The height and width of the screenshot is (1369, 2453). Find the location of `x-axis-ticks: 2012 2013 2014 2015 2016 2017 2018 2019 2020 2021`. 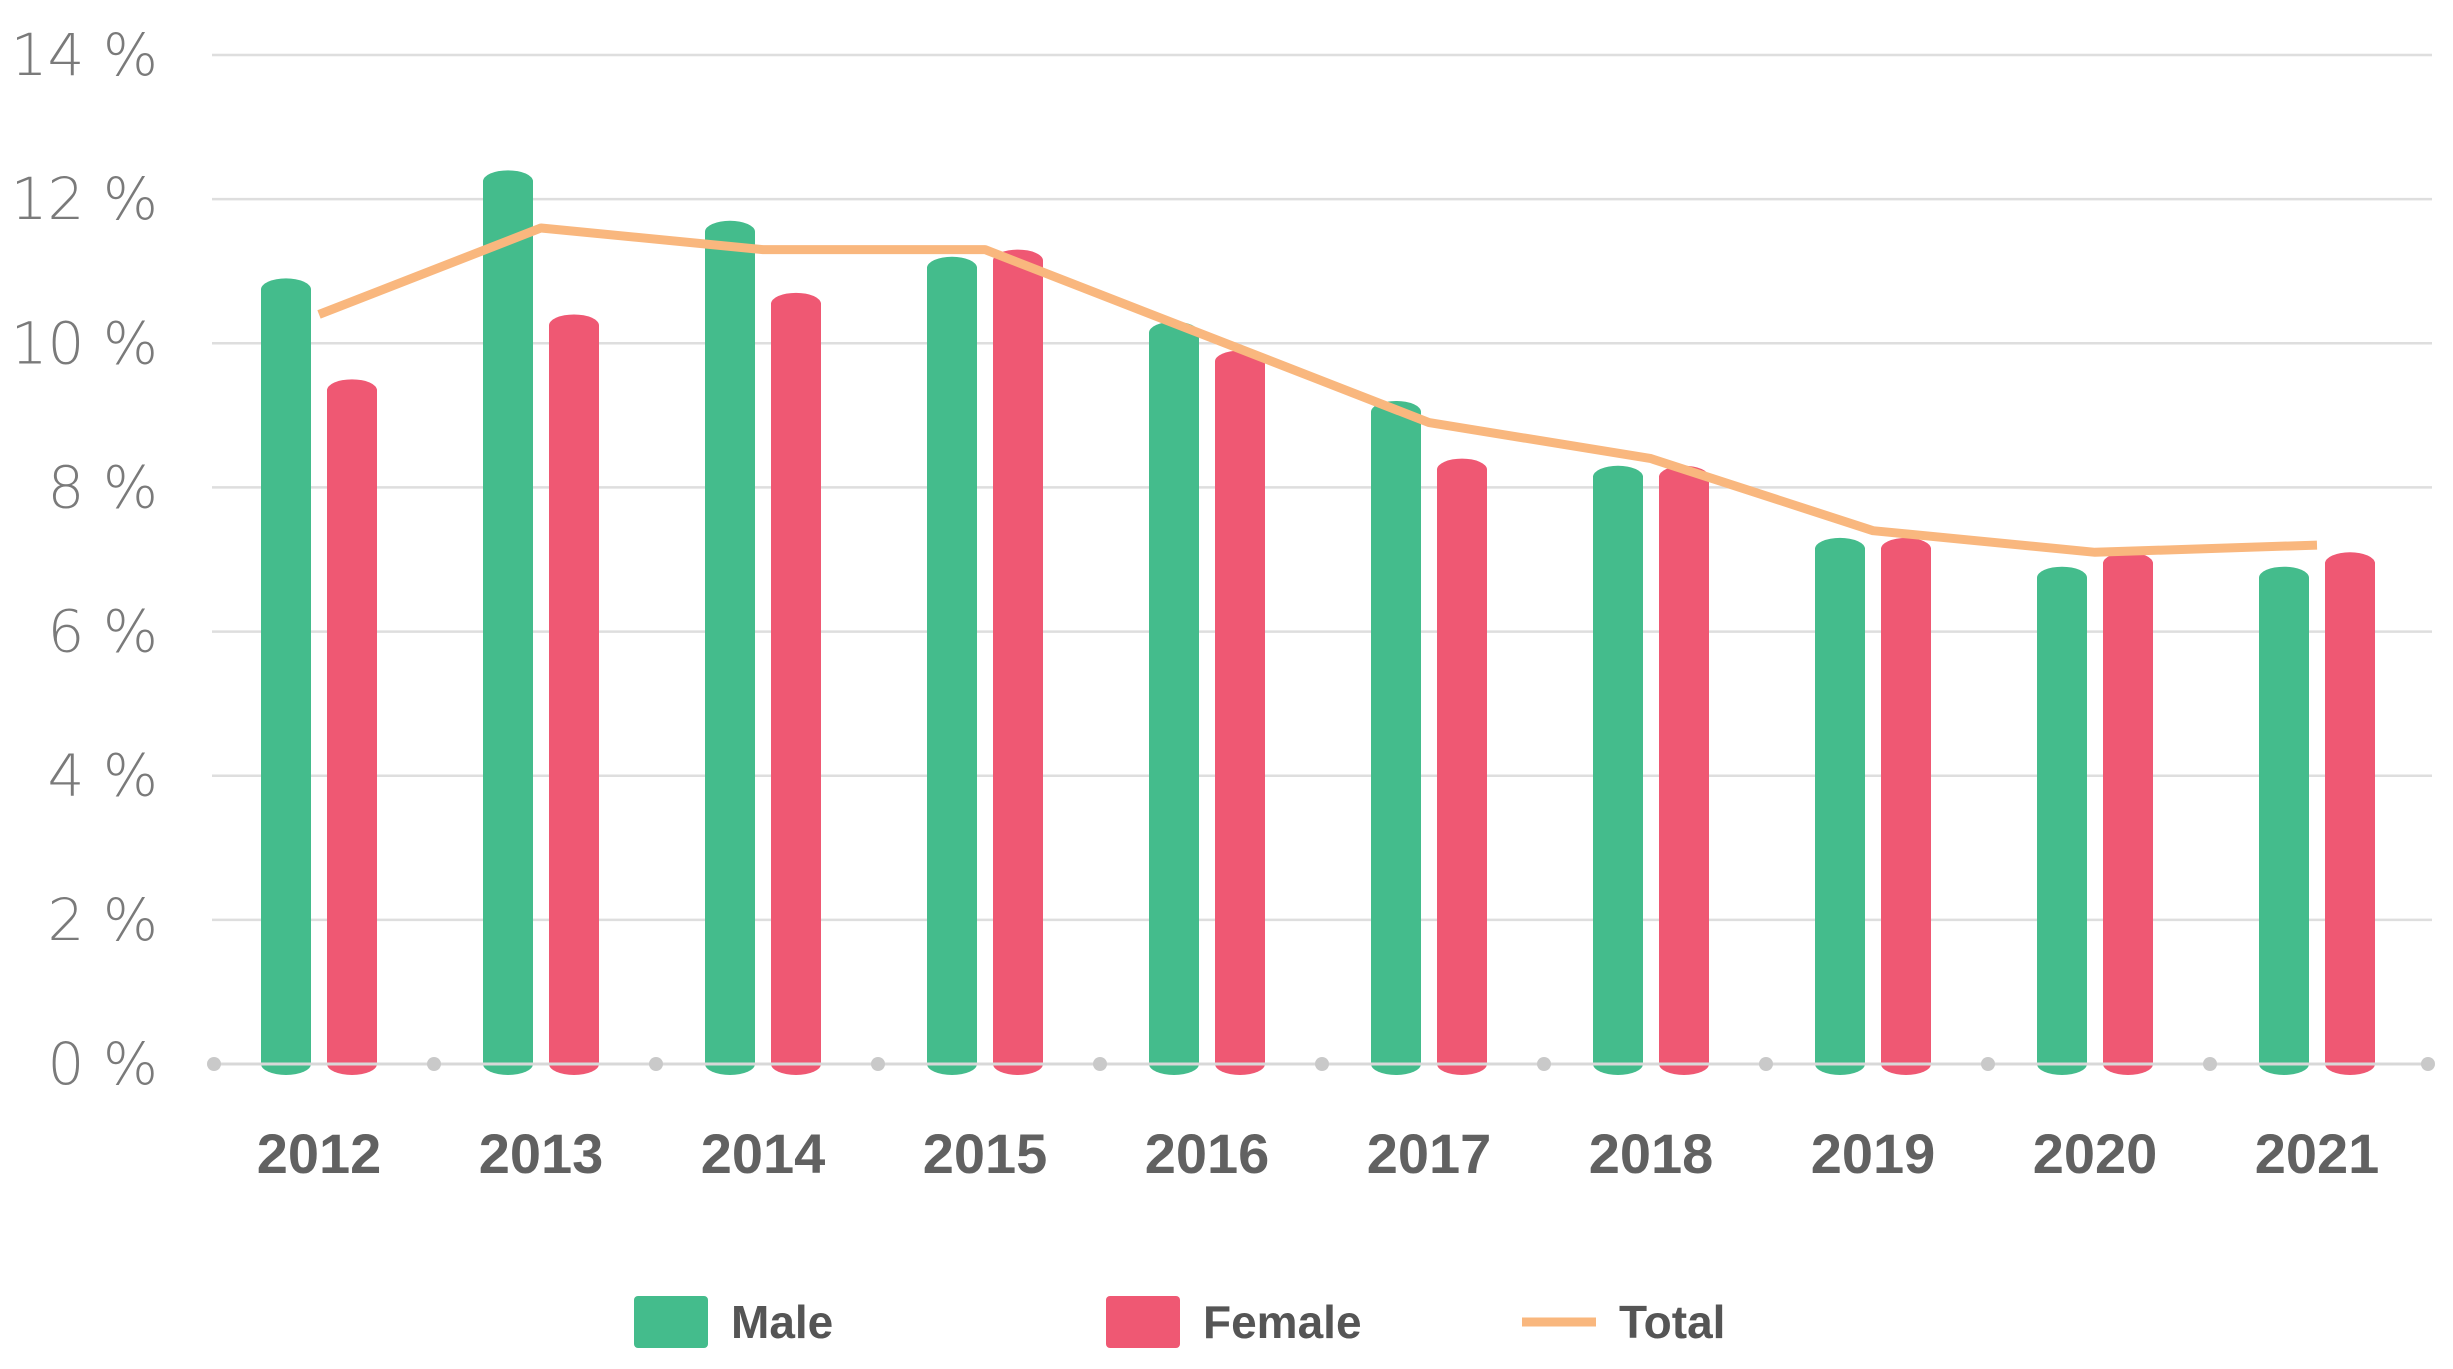

x-axis-ticks: 2012 2013 2014 2015 2016 2017 2018 2019 2020 2021 is located at coordinates (1318, 1153).